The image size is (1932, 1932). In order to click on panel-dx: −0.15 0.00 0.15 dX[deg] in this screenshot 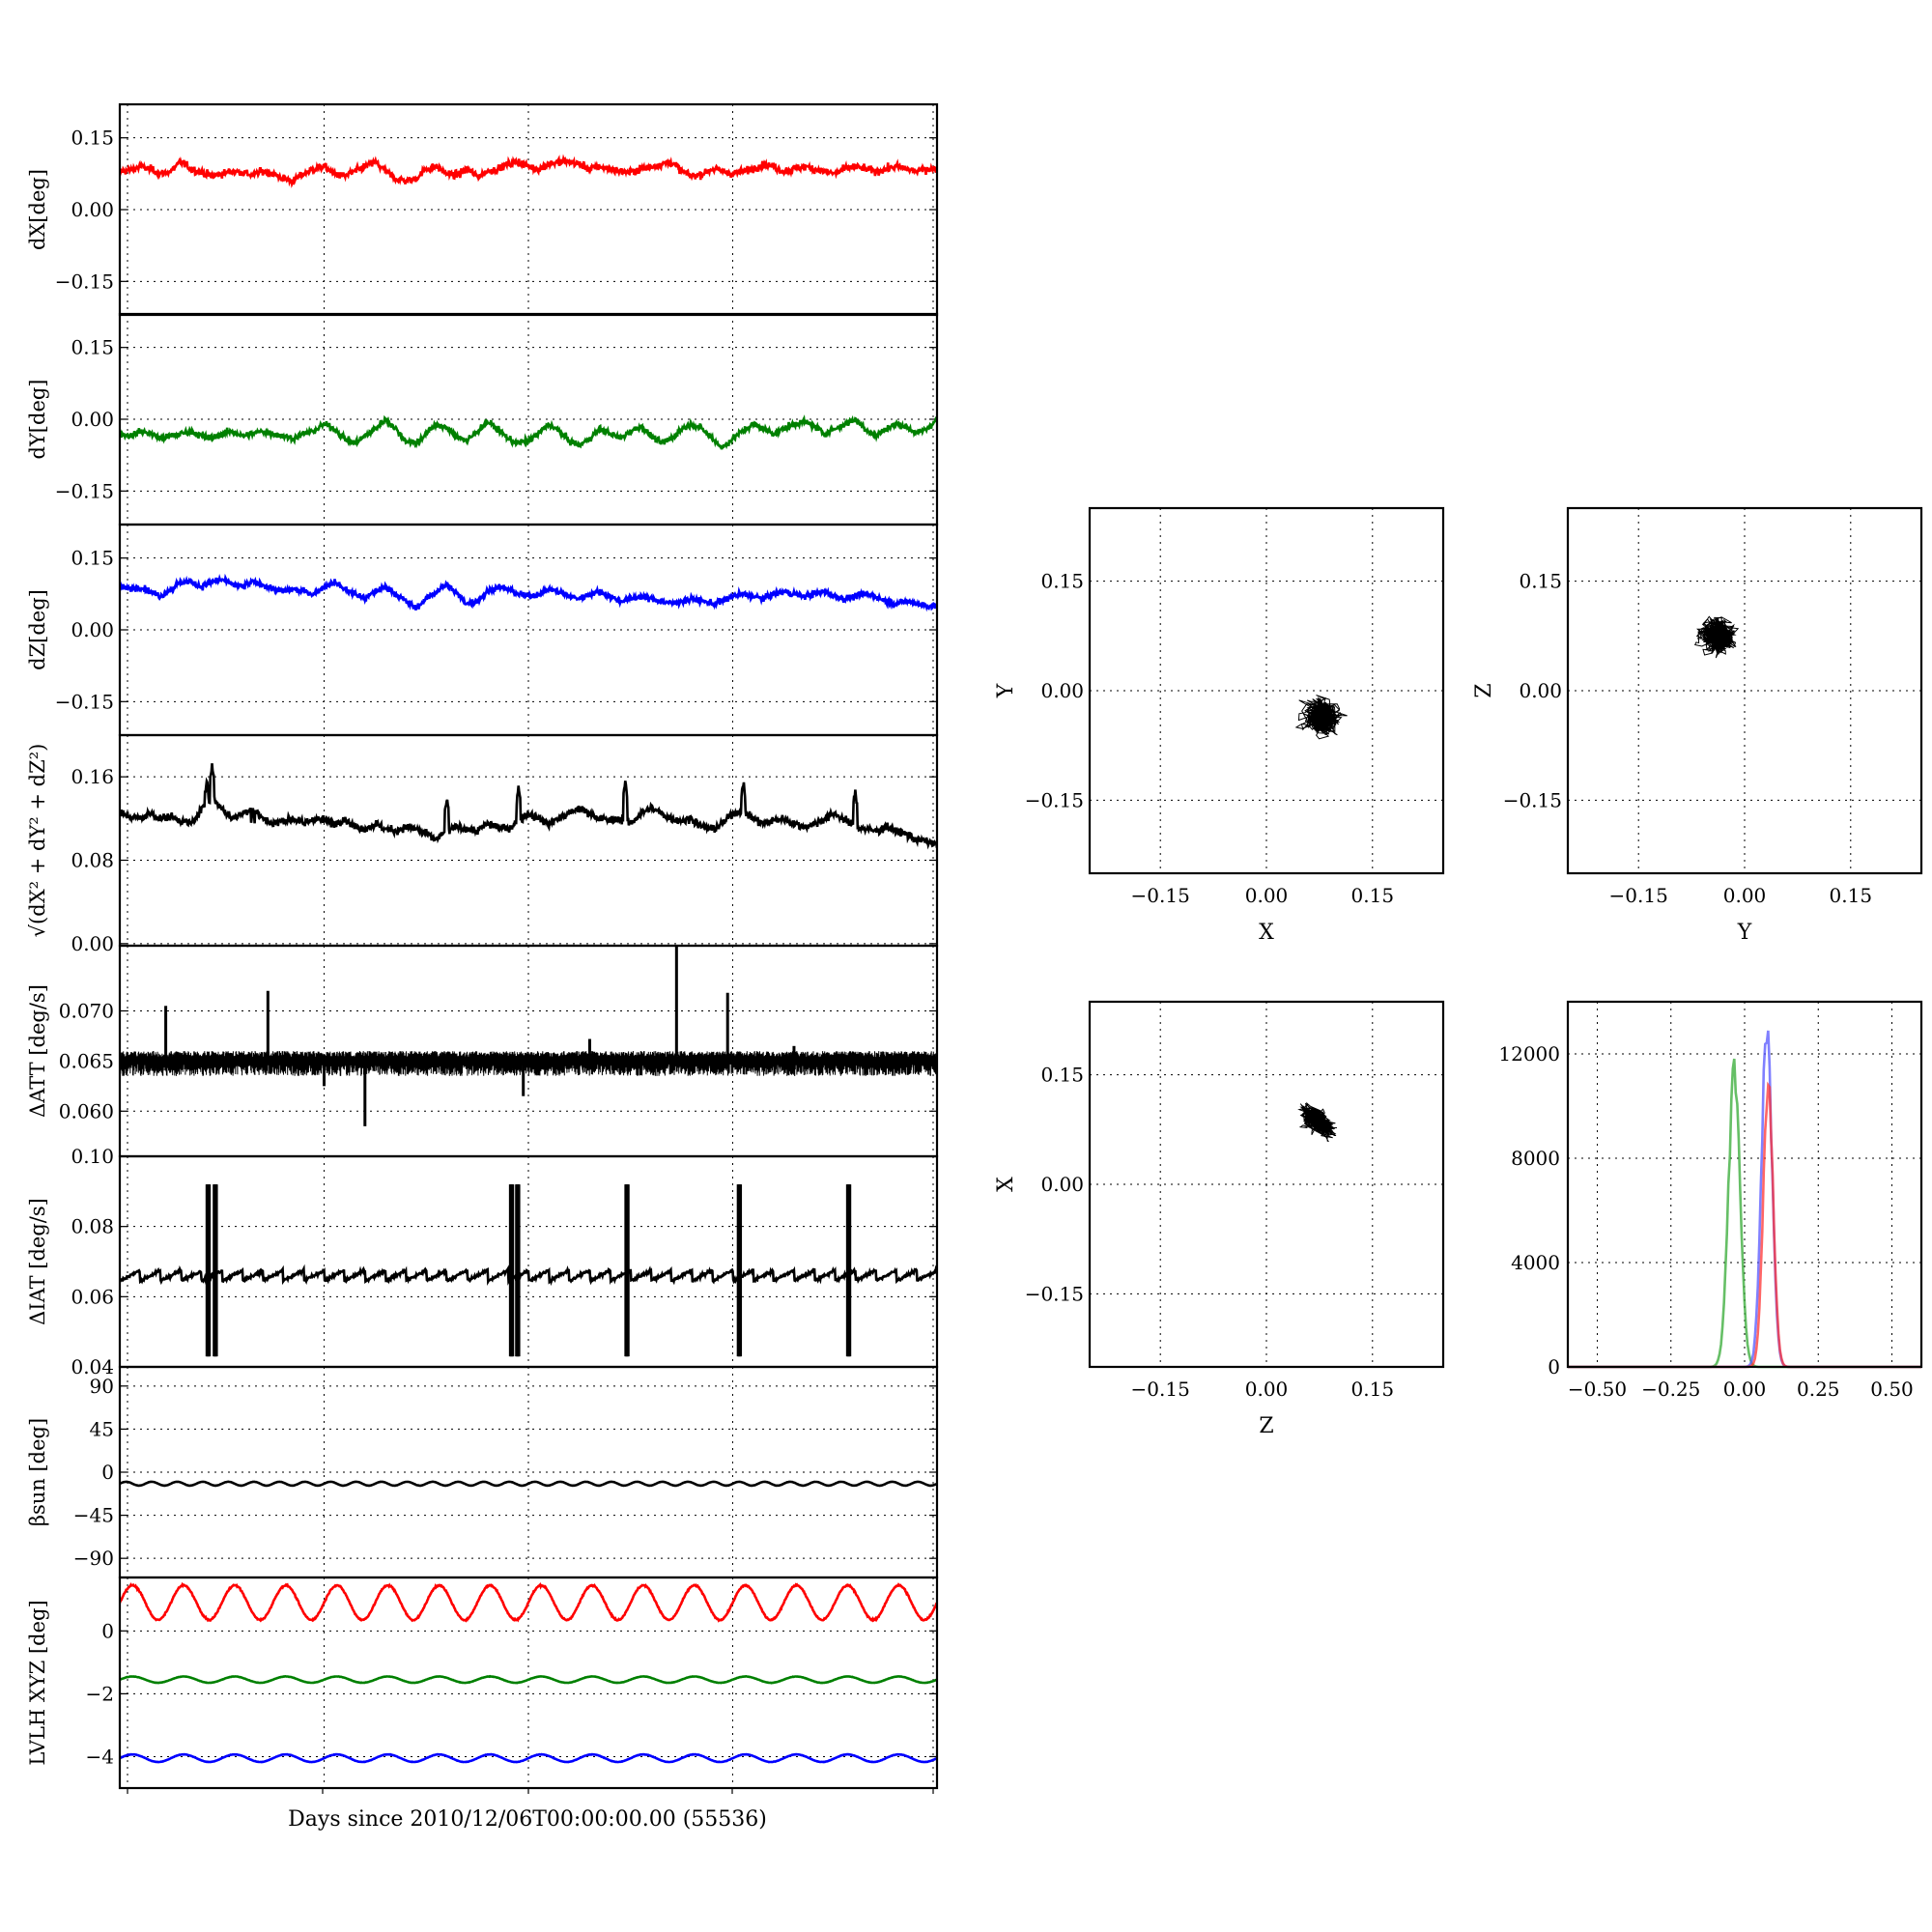, I will do `click(482, 209)`.